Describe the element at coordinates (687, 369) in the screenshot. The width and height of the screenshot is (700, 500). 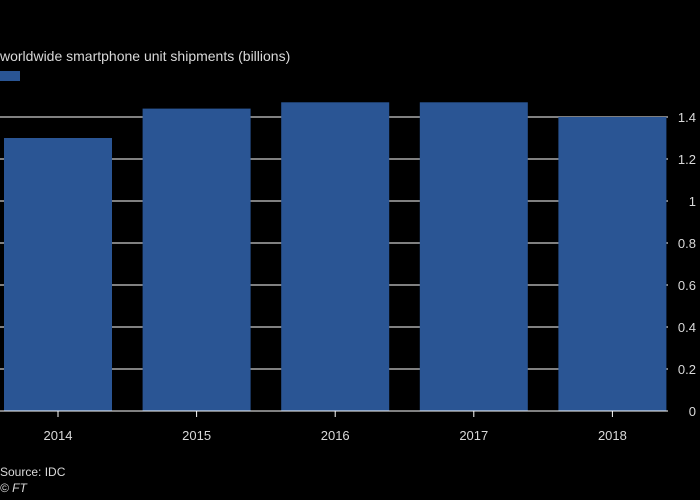
I see `y-tick-label: 0.2` at that location.